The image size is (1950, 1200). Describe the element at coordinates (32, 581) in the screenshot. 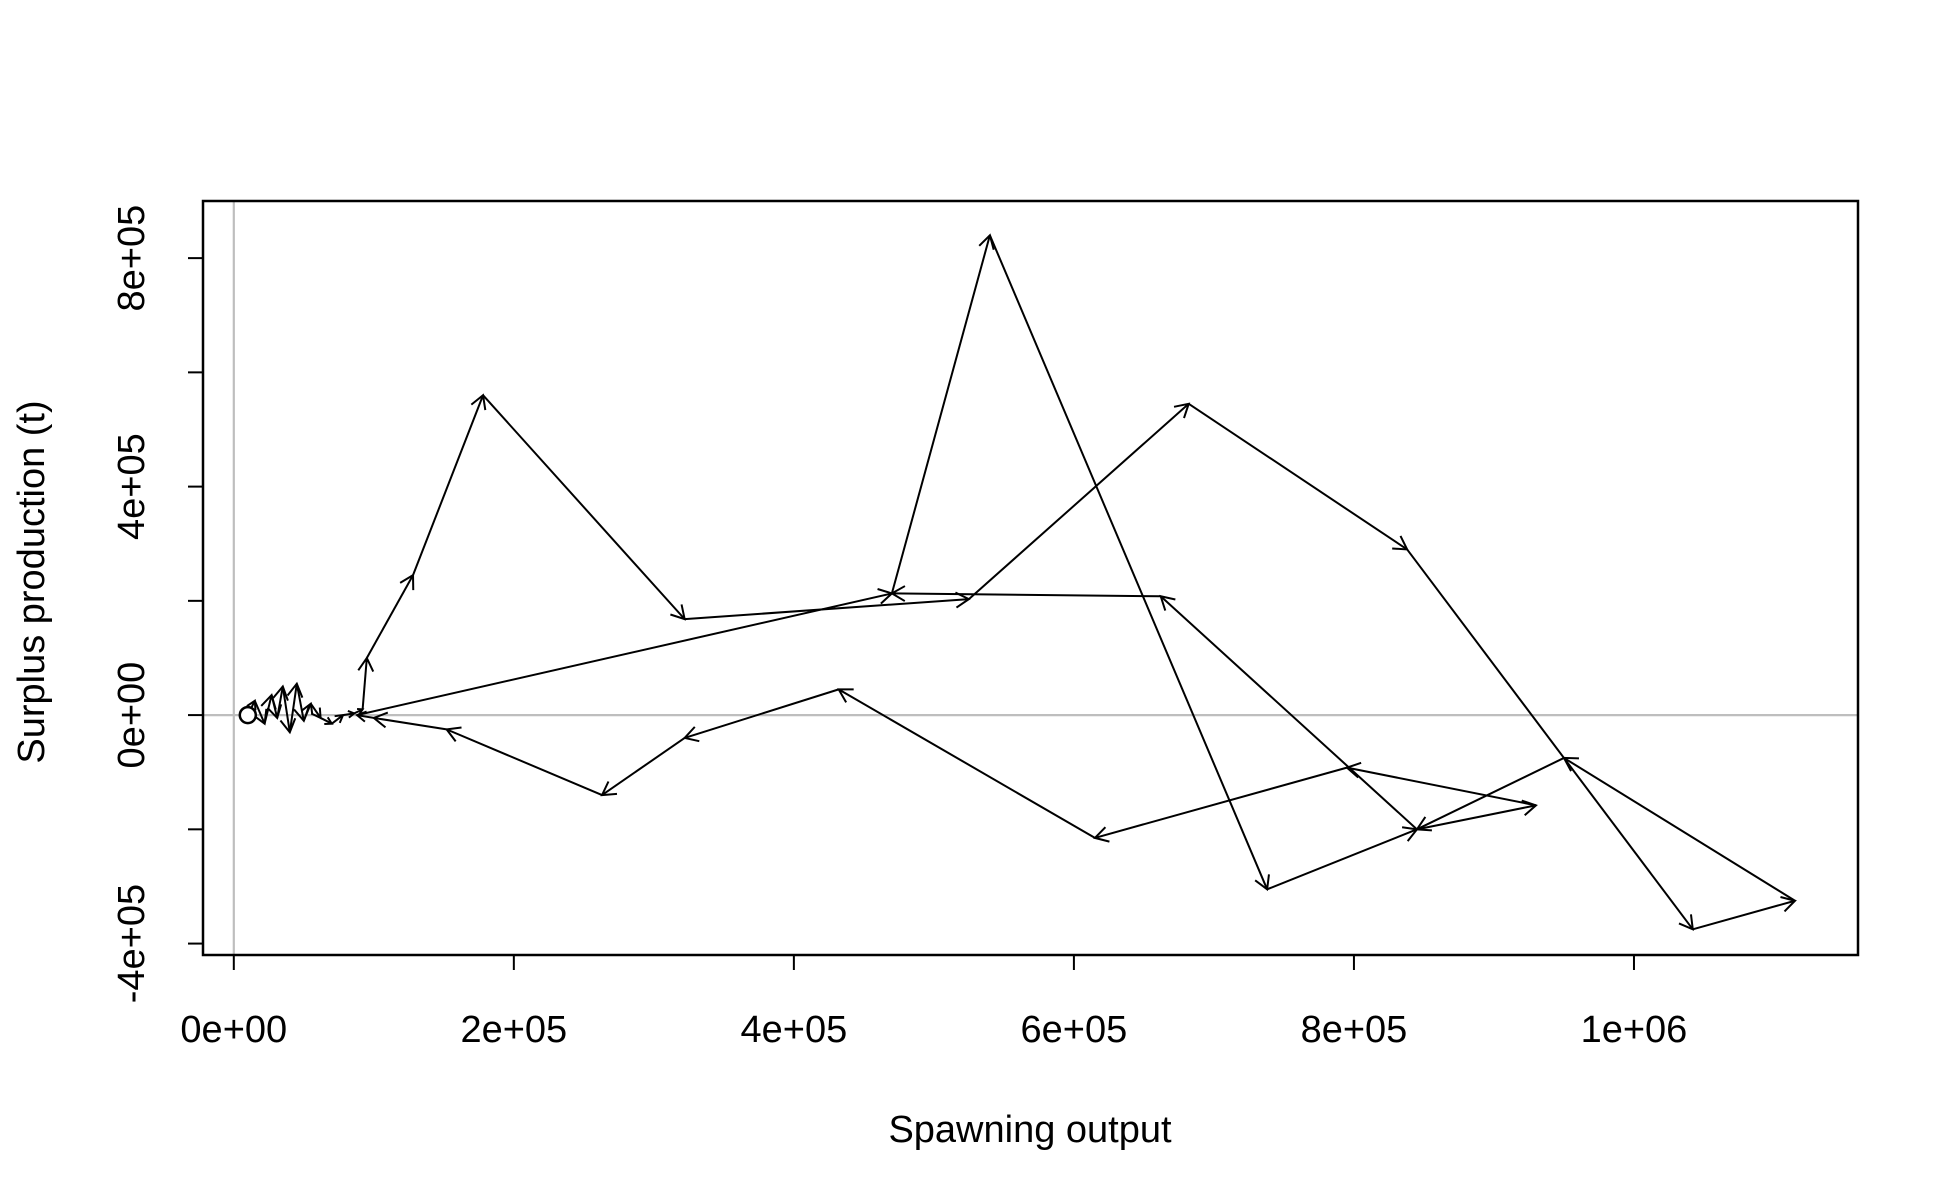

I see `y-axis-label: Surplus production (t)` at that location.